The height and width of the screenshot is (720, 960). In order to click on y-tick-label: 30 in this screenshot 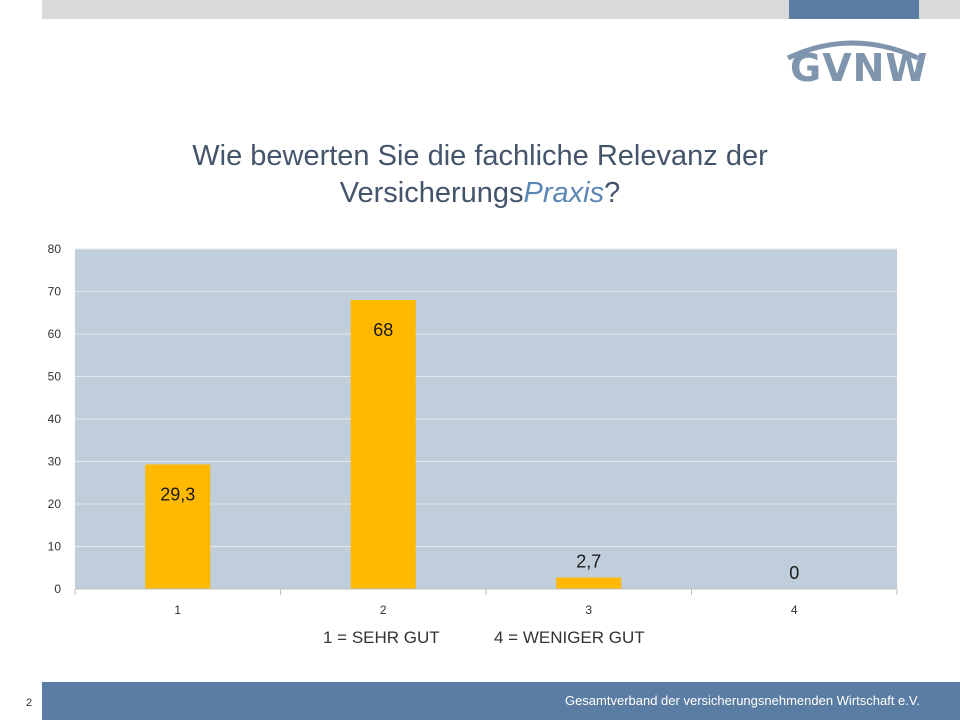, I will do `click(55, 462)`.